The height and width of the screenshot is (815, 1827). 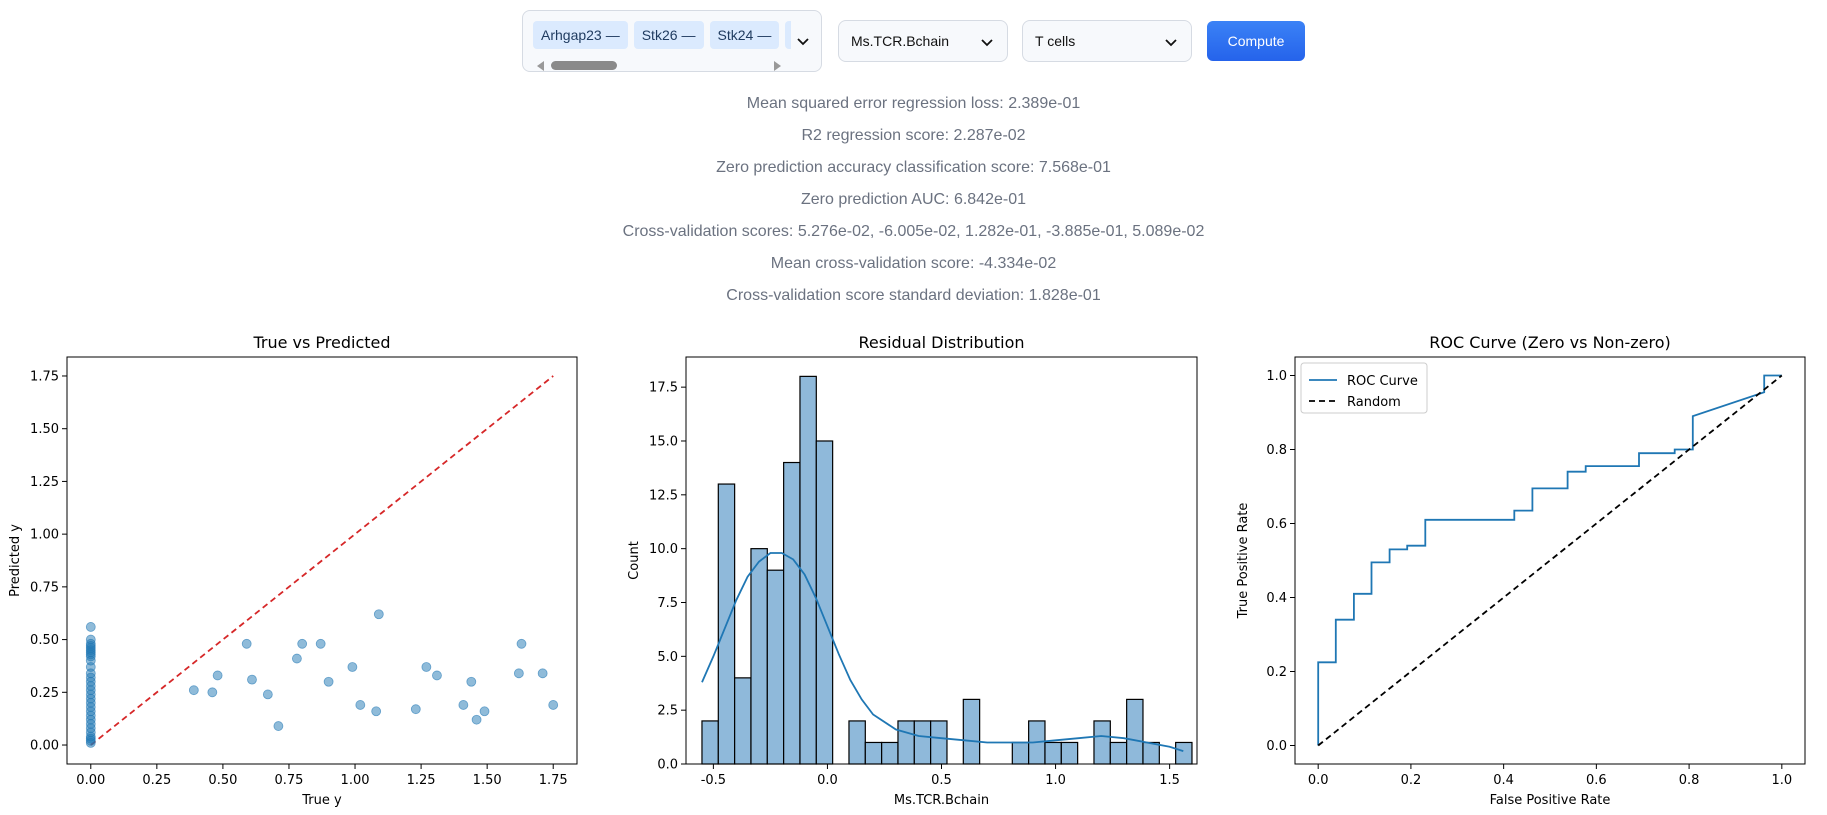 What do you see at coordinates (735, 35) in the screenshot?
I see `gene-chip-label: Stk24` at bounding box center [735, 35].